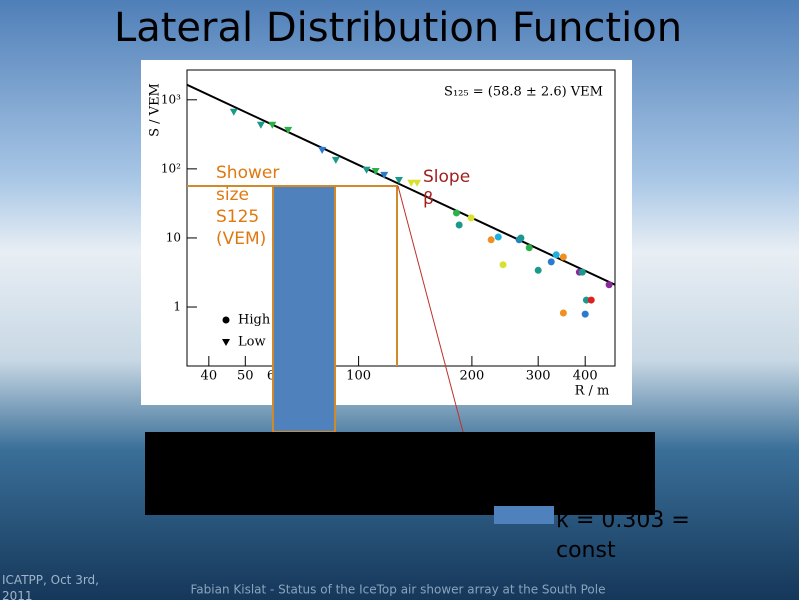 The height and width of the screenshot is (604, 799). Describe the element at coordinates (471, 376) in the screenshot. I see `x-tick-label: 200` at that location.